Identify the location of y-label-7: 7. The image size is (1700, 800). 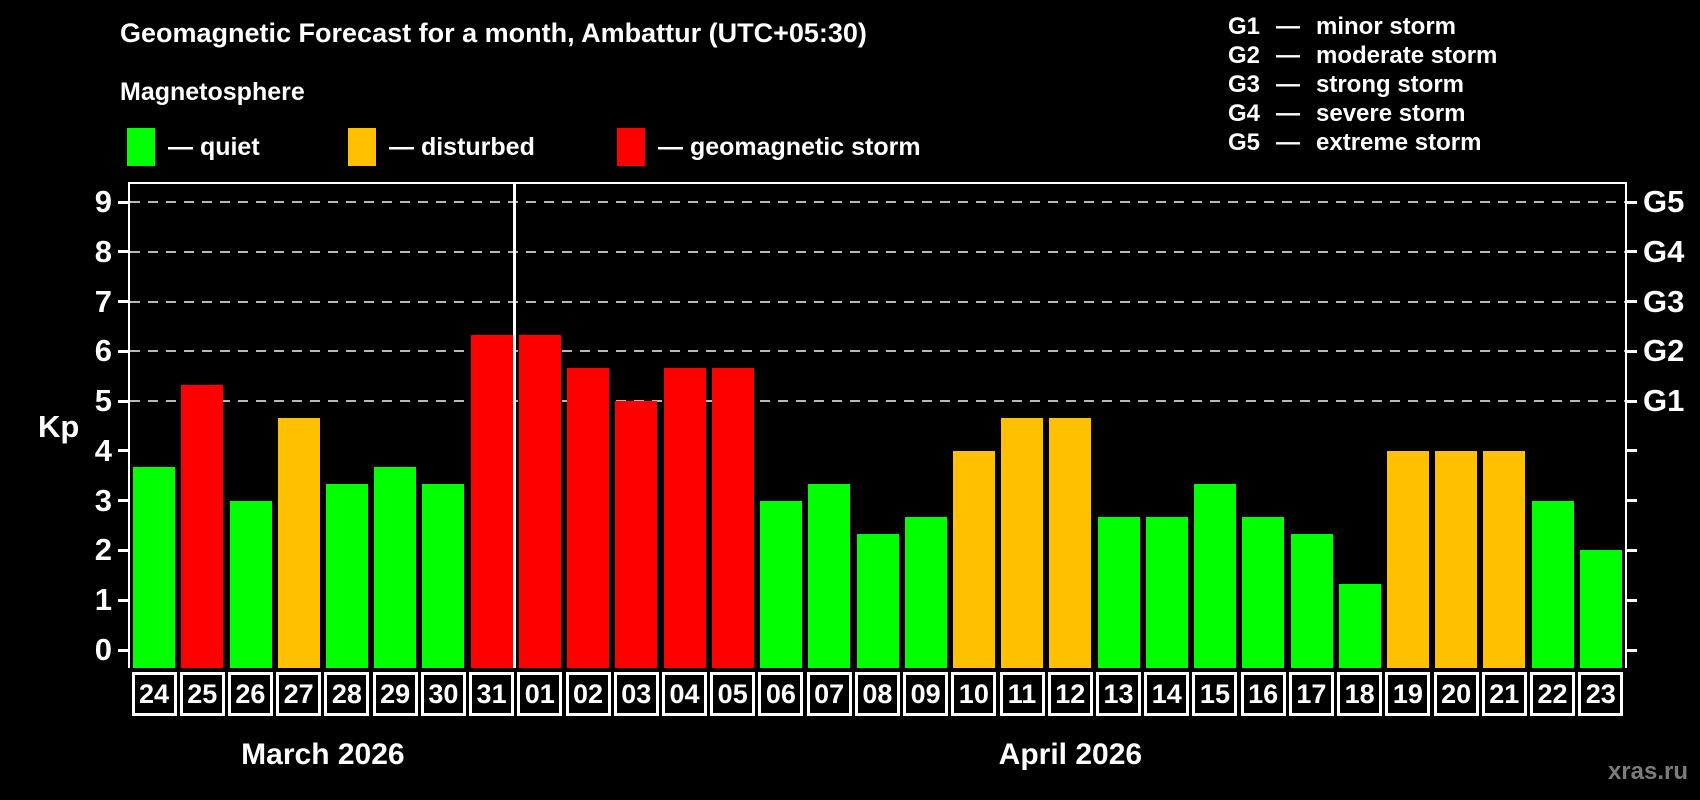
(103, 301).